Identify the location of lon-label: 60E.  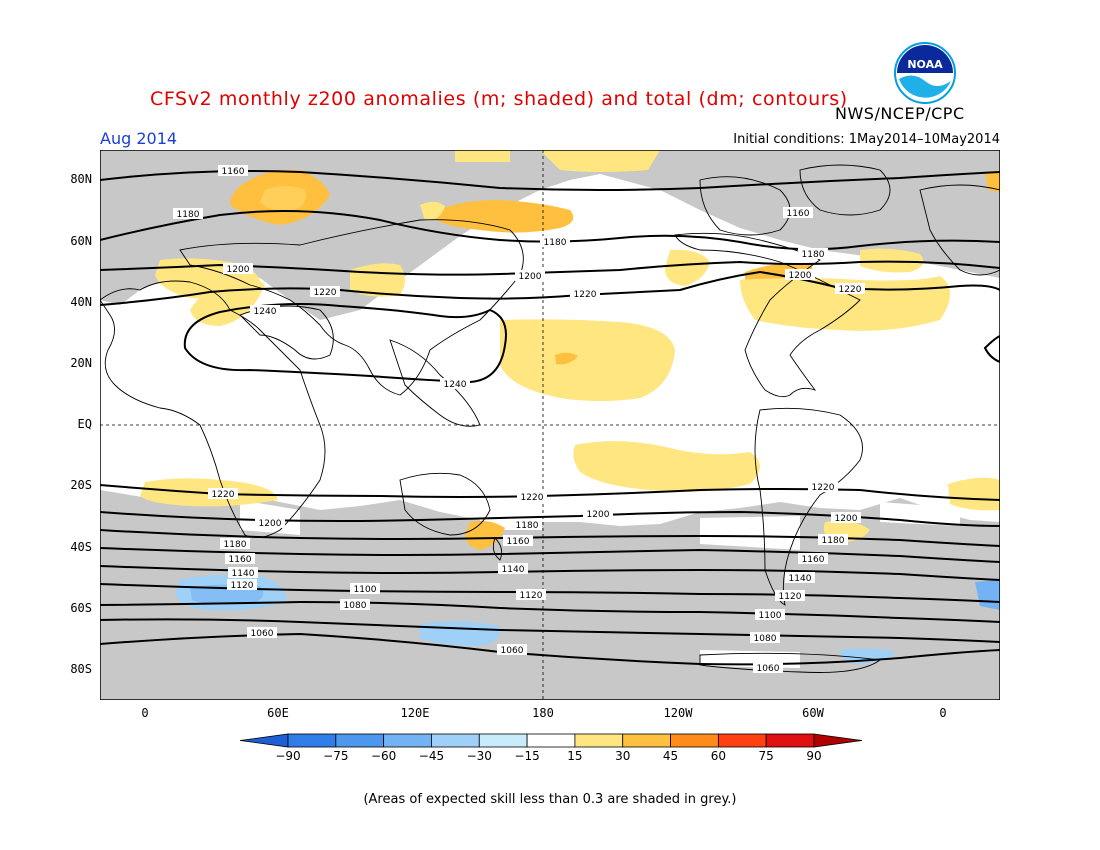
(278, 713).